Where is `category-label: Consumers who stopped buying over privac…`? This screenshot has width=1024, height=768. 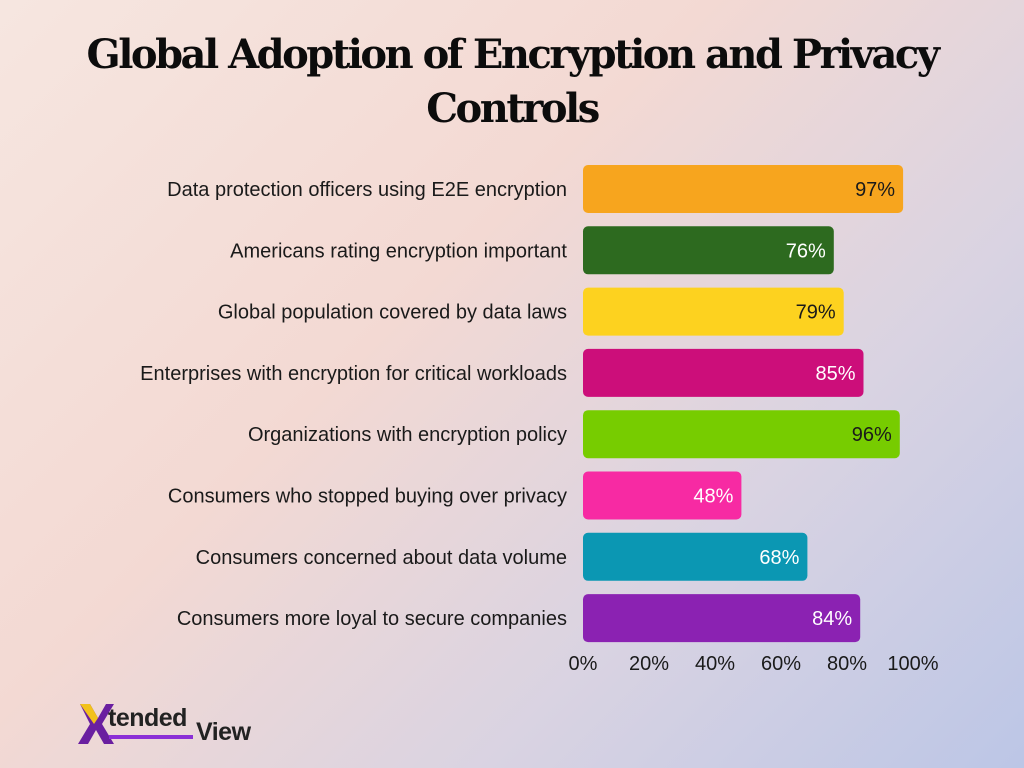 category-label: Consumers who stopped buying over privac… is located at coordinates (367, 497).